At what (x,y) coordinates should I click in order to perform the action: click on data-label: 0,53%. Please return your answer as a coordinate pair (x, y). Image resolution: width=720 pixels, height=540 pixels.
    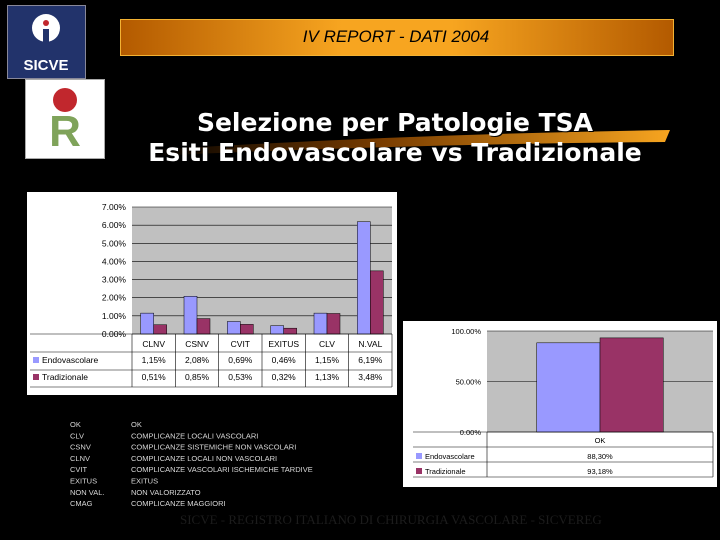
    Looking at the image, I should click on (240, 377).